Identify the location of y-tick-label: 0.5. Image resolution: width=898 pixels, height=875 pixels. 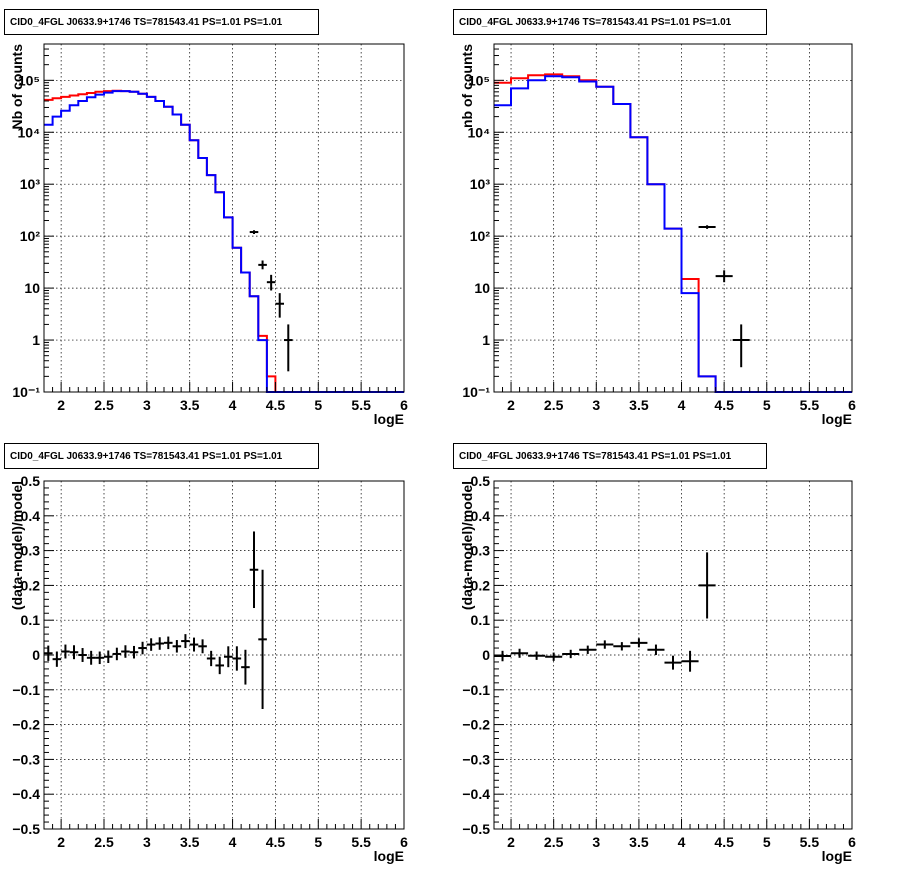
(31, 481).